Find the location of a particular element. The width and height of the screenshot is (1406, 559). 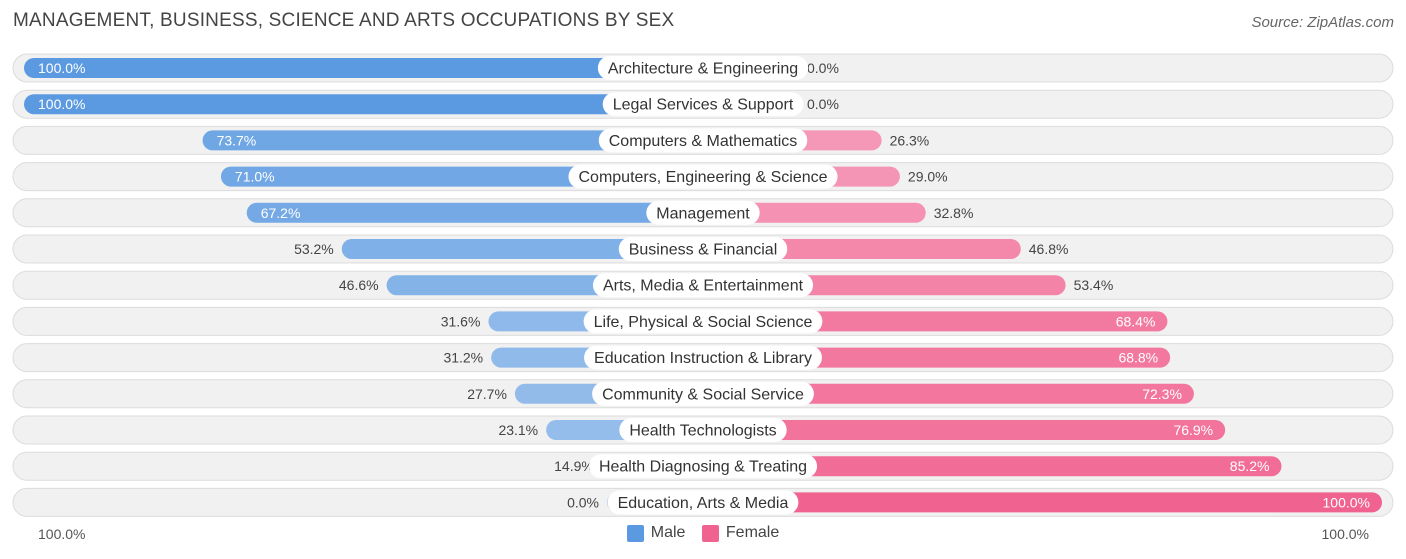

bar-row: 67.2% 32.8% Management is located at coordinates (703, 213).